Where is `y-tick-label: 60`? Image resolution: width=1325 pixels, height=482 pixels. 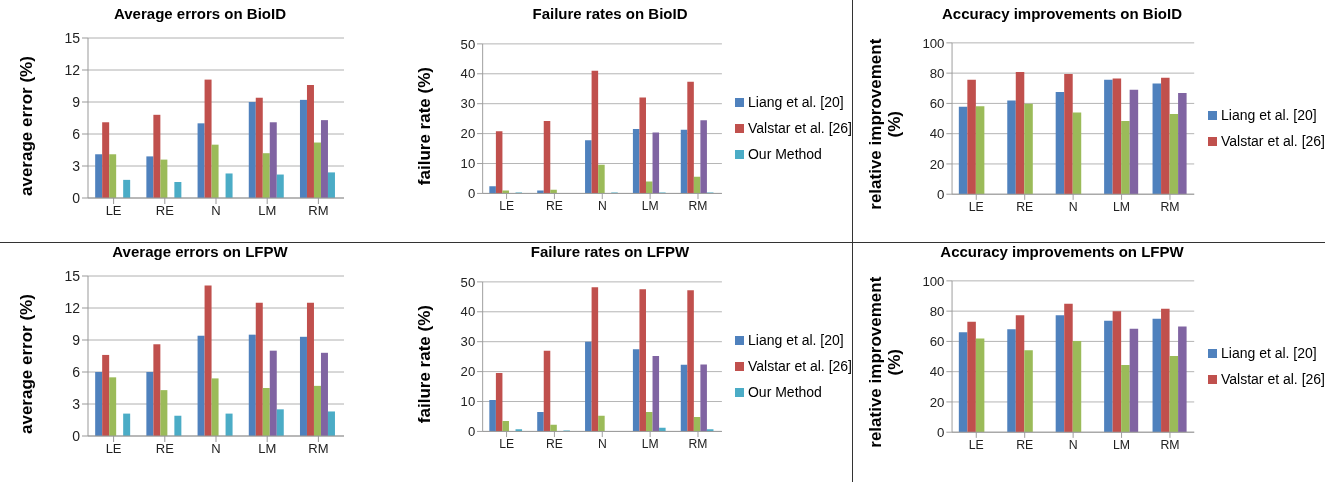
y-tick-label: 60 is located at coordinates (937, 104).